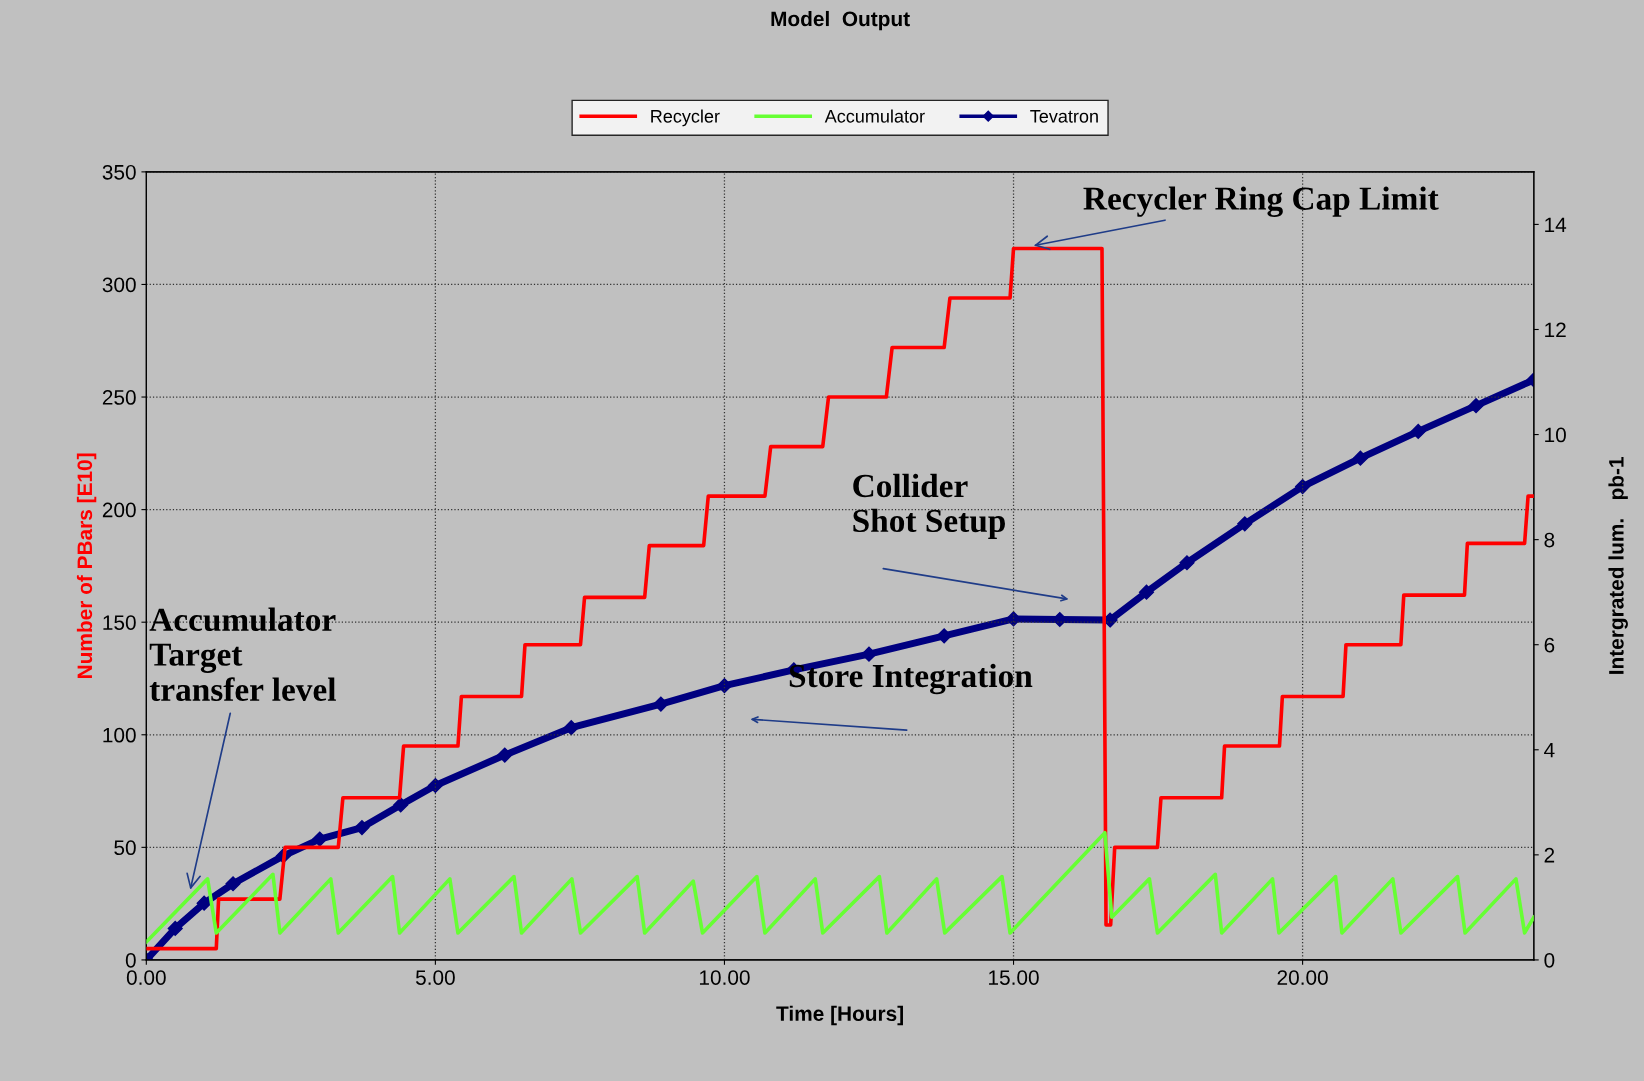 The height and width of the screenshot is (1081, 1644). I want to click on y2-tick-label: 10, so click(1555, 435).